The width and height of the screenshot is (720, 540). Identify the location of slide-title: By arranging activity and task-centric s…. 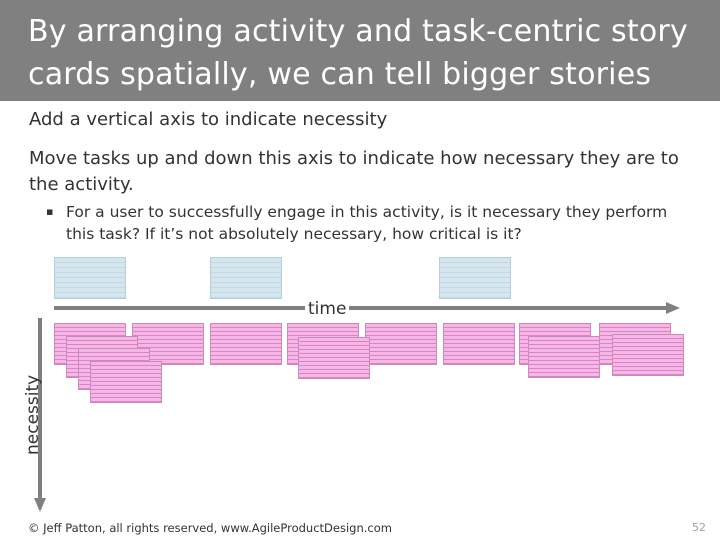
(358, 53).